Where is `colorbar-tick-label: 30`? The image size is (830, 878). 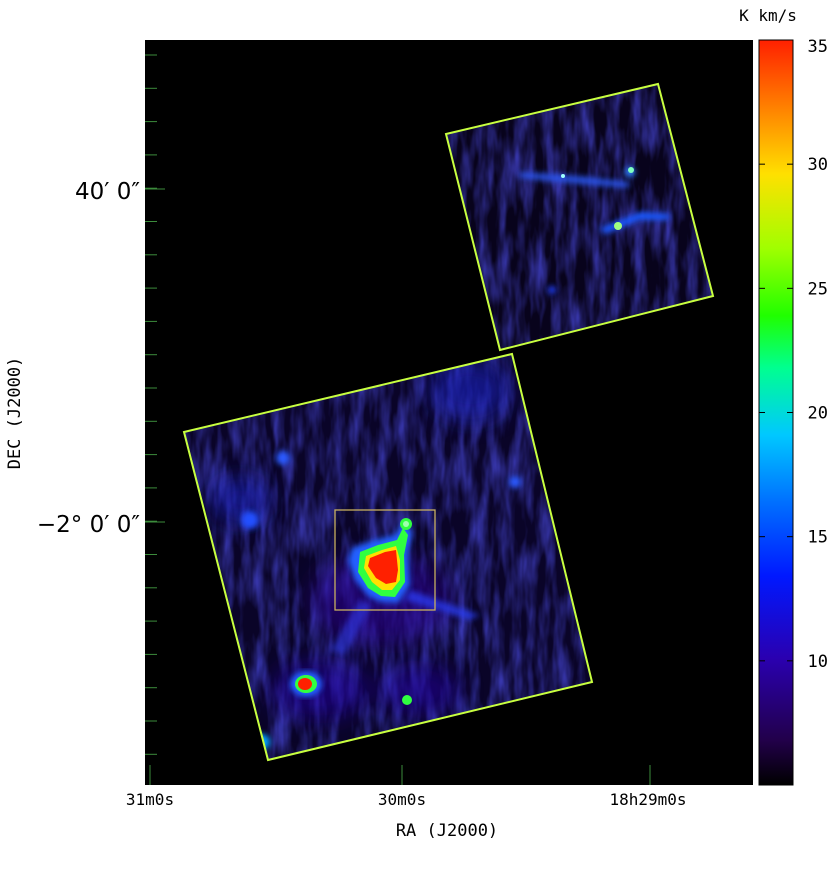 colorbar-tick-label: 30 is located at coordinates (818, 165).